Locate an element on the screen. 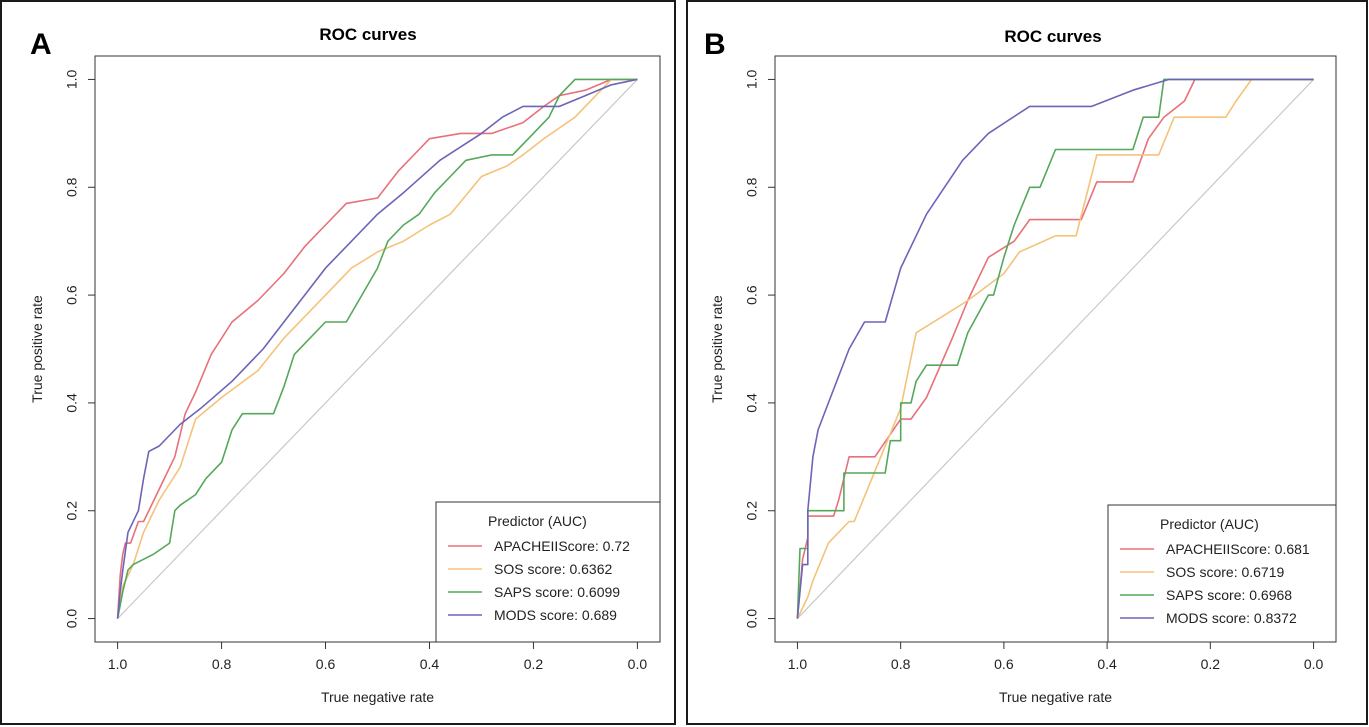 This screenshot has width=1369, height=727. legend-entry-b-3: MODS score: 0.8372 is located at coordinates (1231, 618).